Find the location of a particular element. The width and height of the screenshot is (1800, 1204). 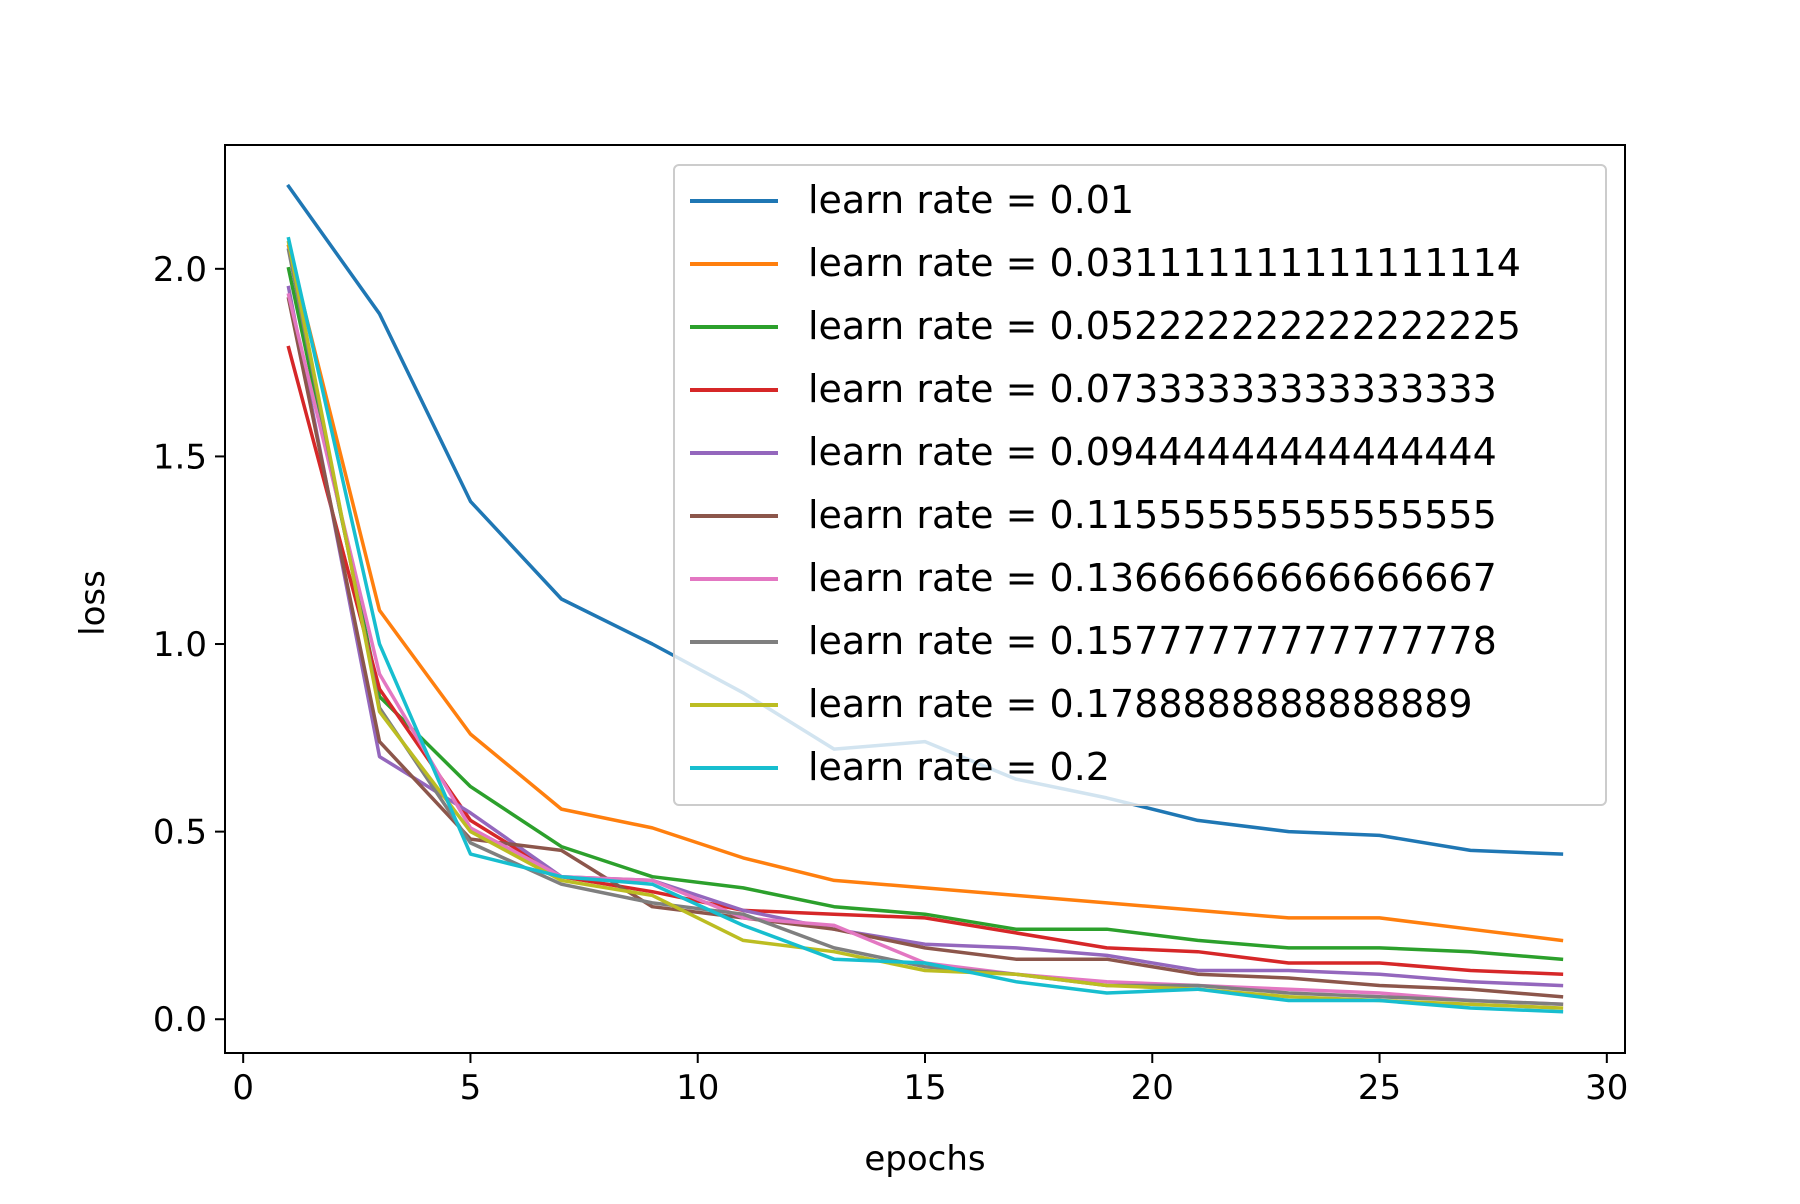

legend-label: learn rate = 0.11555555555555555 is located at coordinates (1152, 515).